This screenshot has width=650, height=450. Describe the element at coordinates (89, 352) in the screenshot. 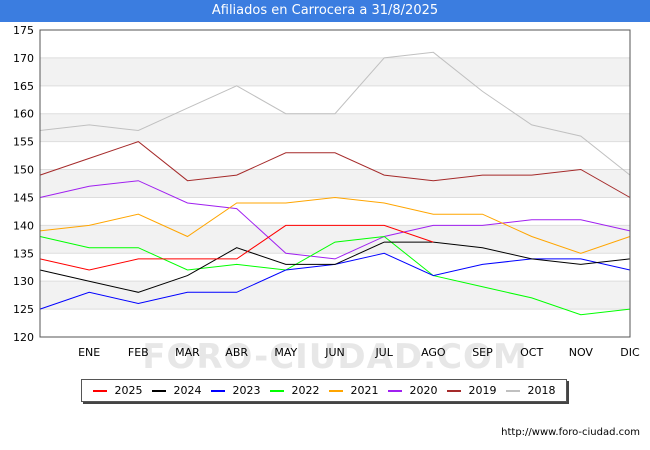

I see `x-tick-label: ENE` at that location.